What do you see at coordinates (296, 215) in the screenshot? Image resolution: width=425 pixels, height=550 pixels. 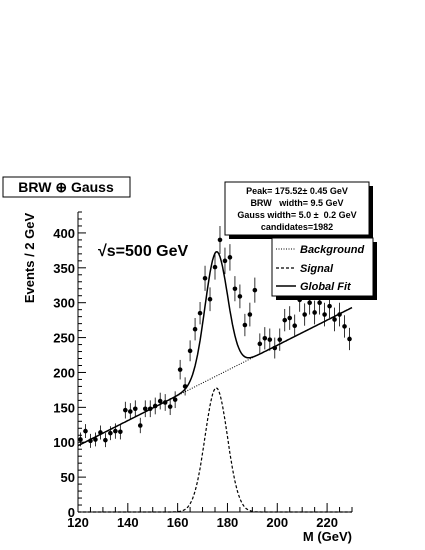 I see `fit-gauss-width: Gauss width= 5.0 ± 0.2 GeV` at bounding box center [296, 215].